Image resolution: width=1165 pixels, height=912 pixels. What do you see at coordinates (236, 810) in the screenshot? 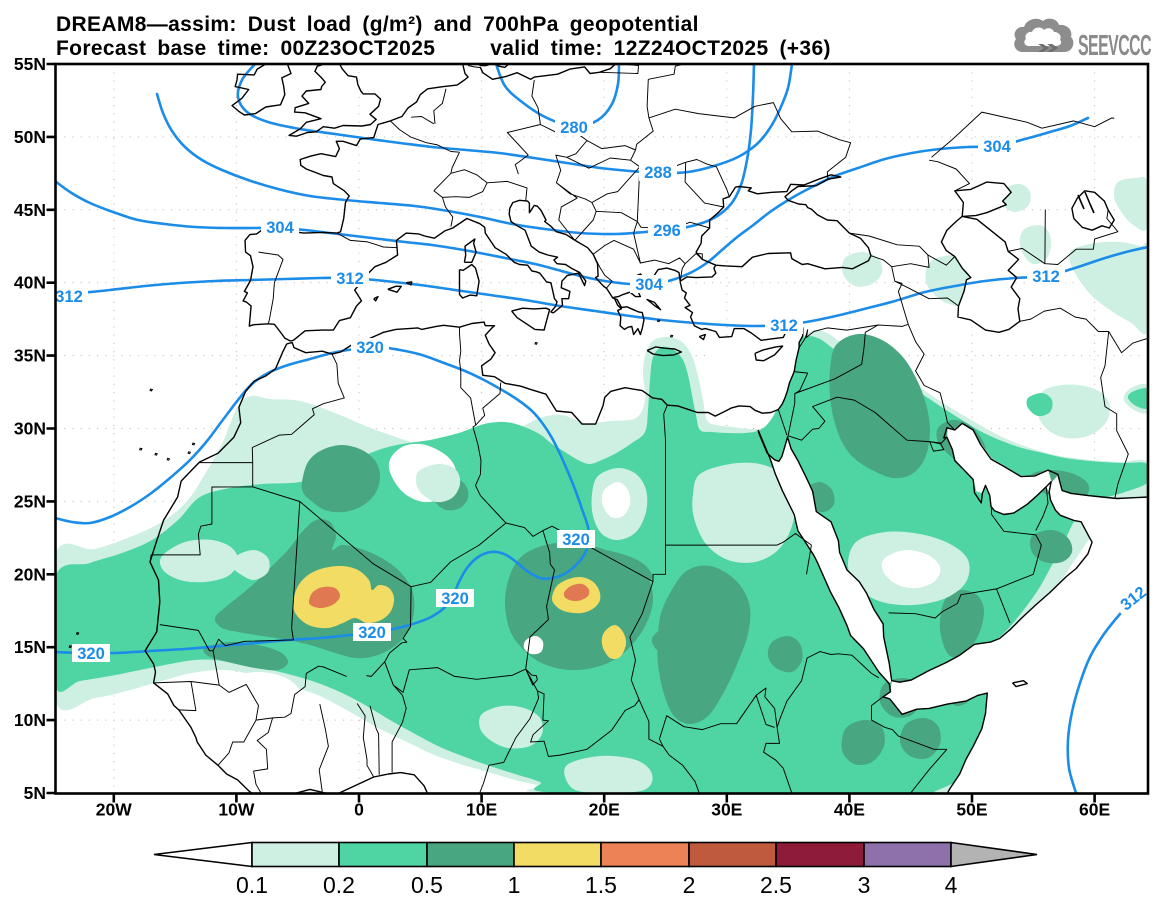
I see `svg-text: 10W` at bounding box center [236, 810].